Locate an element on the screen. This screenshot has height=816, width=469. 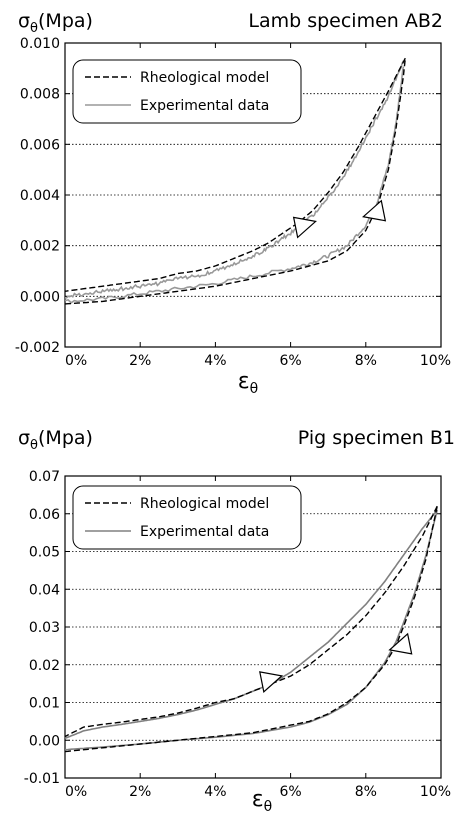
y-tick-label: 0.02 is located at coordinates (44, 666).